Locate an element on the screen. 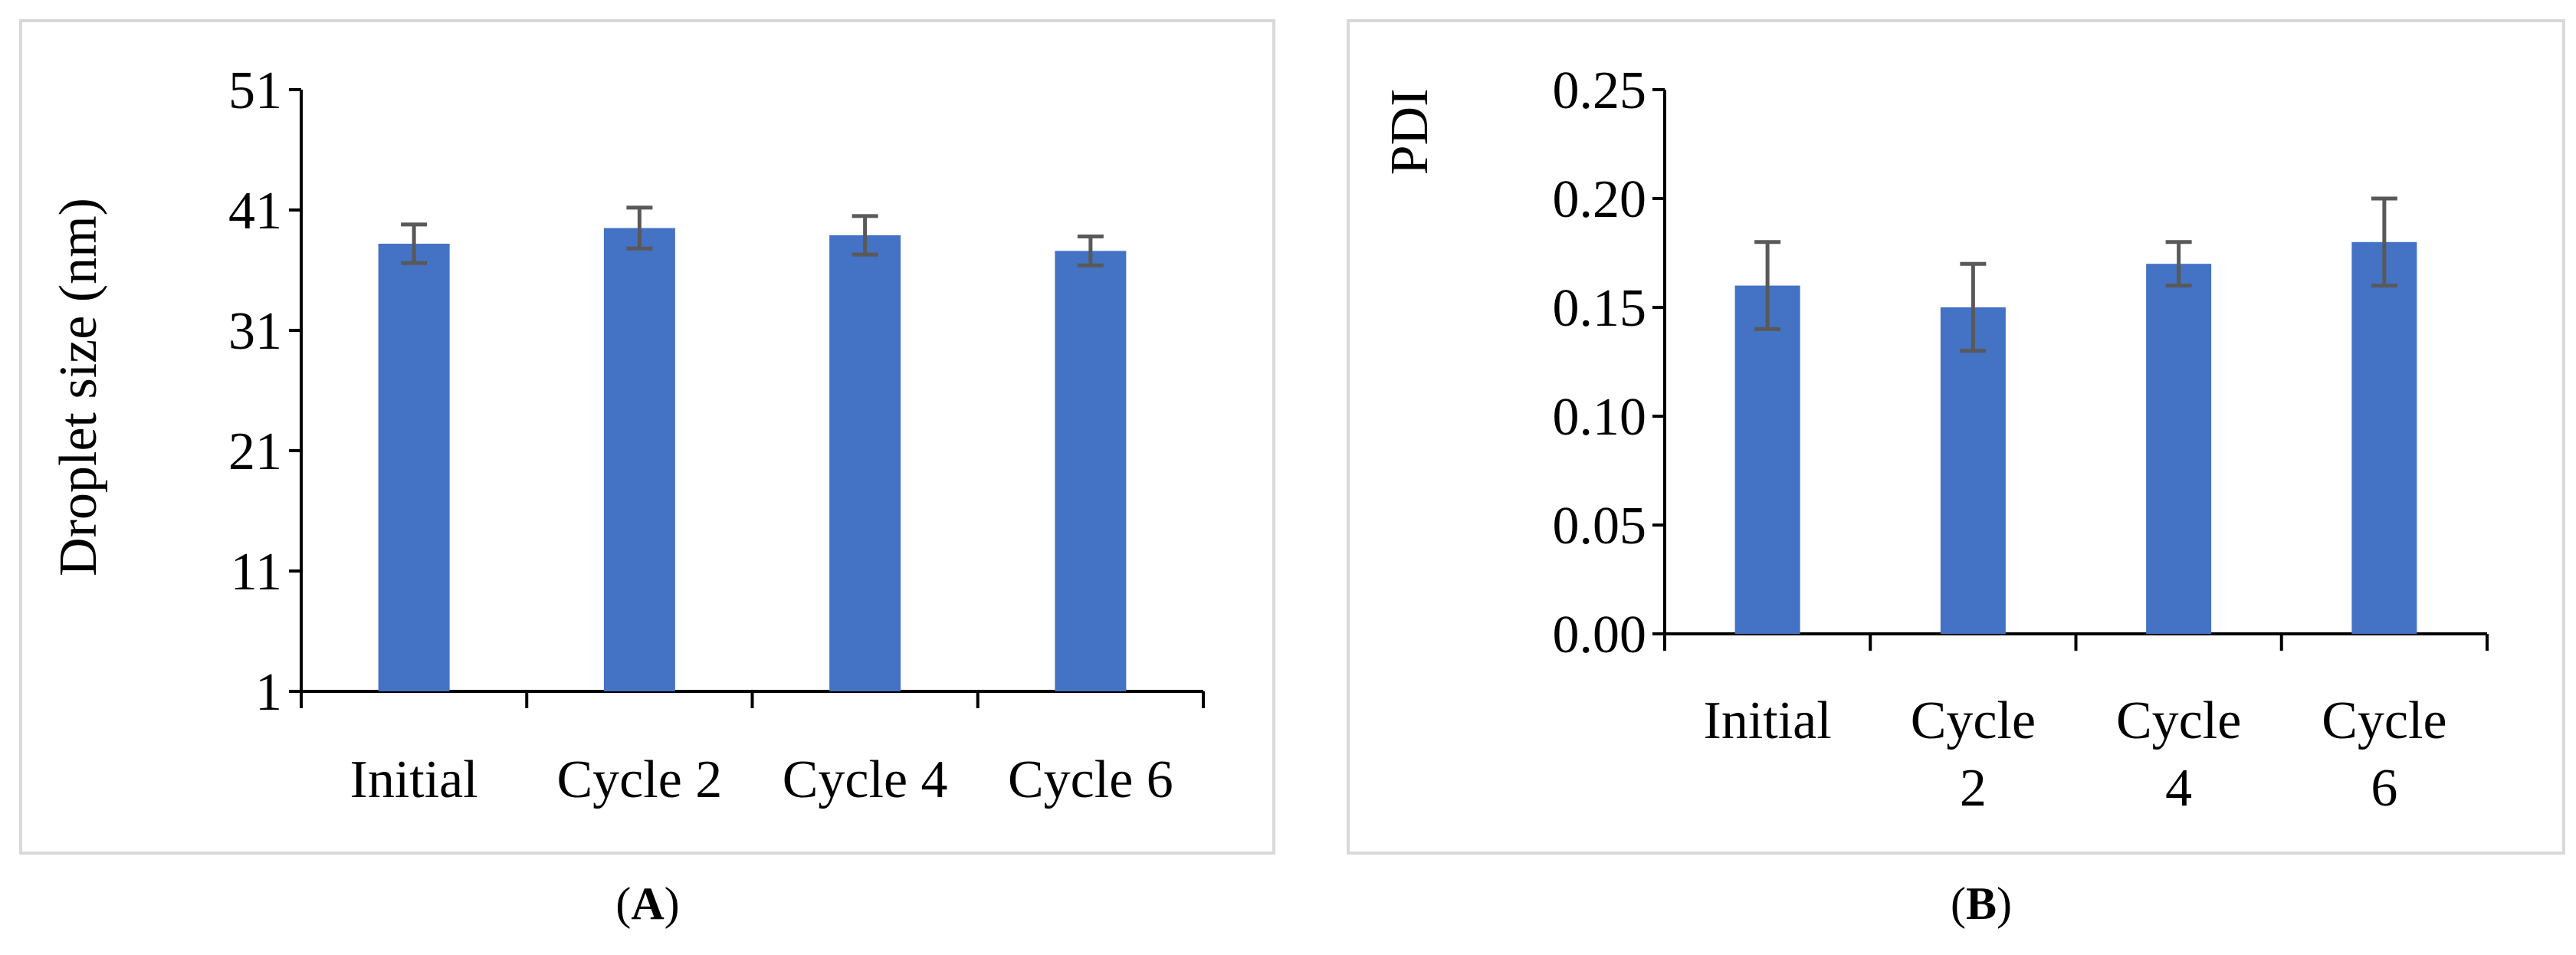 The image size is (2576, 955). chart-a-y-axis-label: Droplet size (nm) is located at coordinates (78, 387).